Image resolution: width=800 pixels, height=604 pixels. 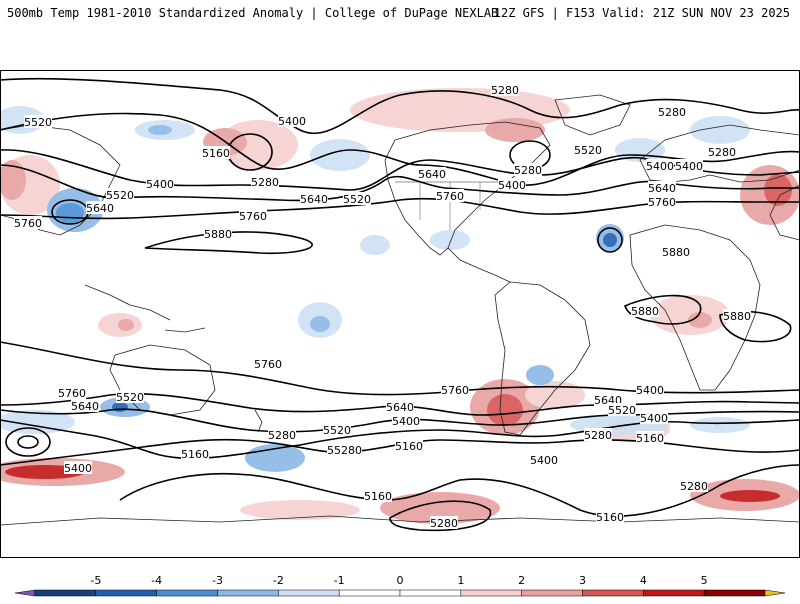 I want to click on contour-low-eatl, so click(x=610, y=240).